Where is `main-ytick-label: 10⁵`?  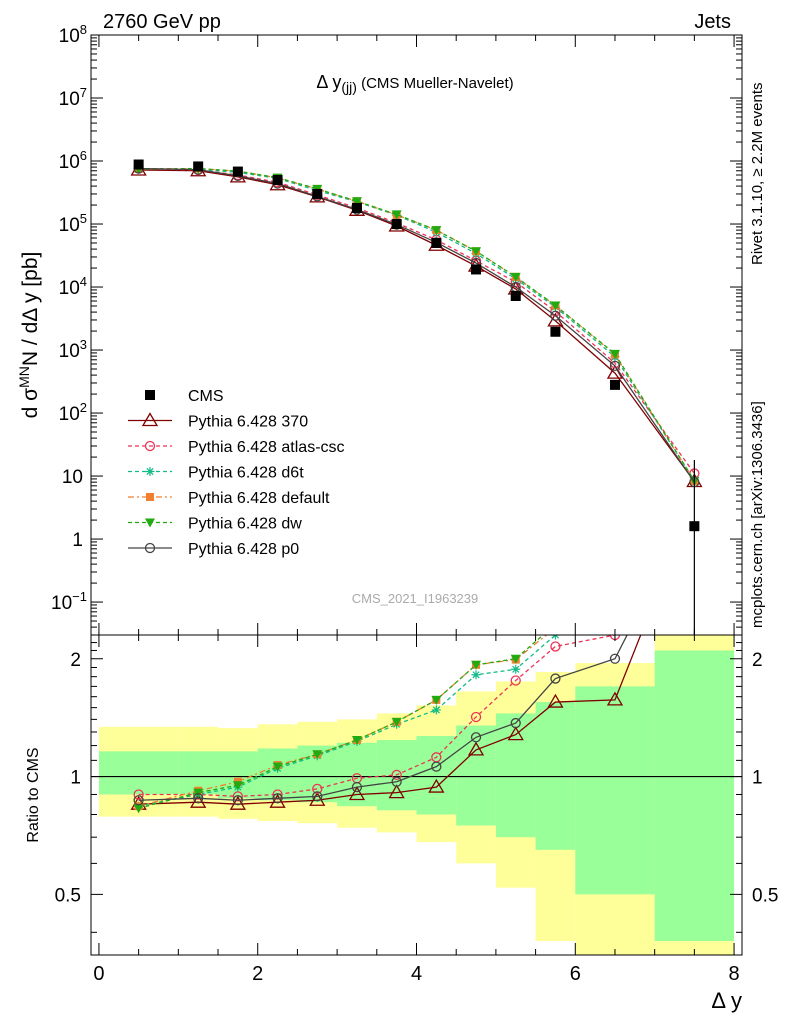
main-ytick-label: 10⁵ is located at coordinates (73, 223).